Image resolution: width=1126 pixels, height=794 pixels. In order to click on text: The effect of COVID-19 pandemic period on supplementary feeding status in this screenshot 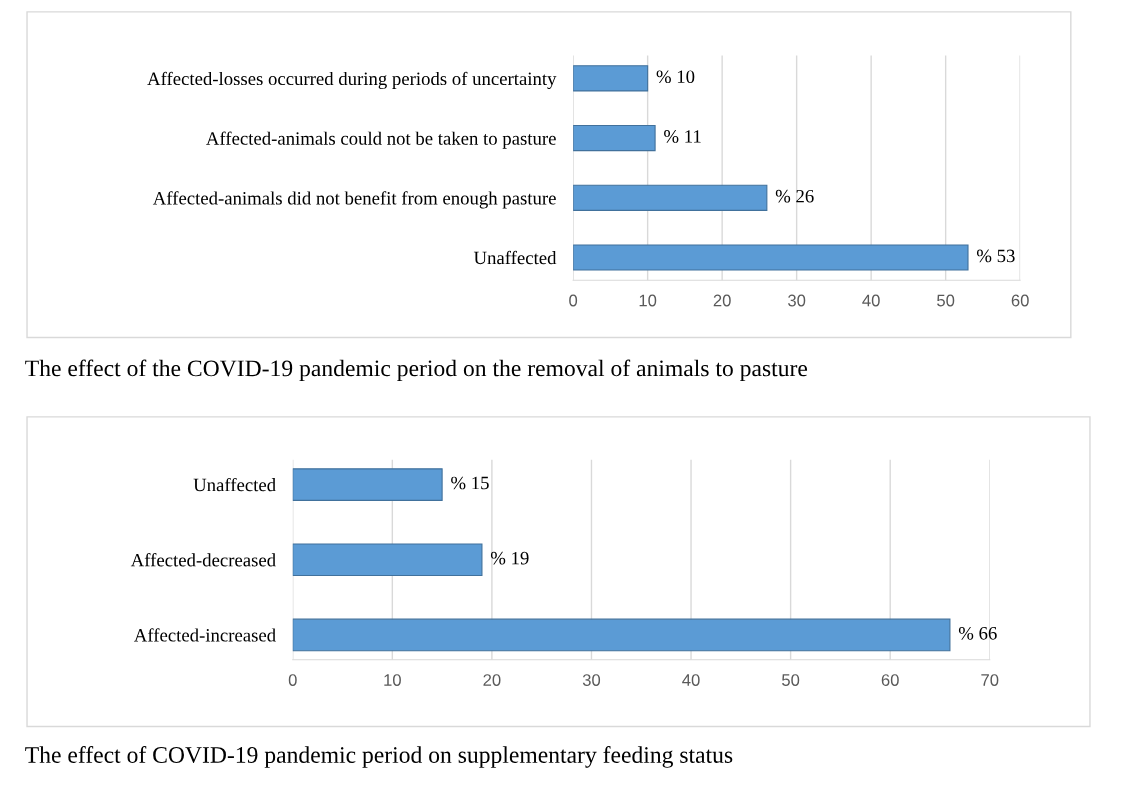, I will do `click(379, 757)`.